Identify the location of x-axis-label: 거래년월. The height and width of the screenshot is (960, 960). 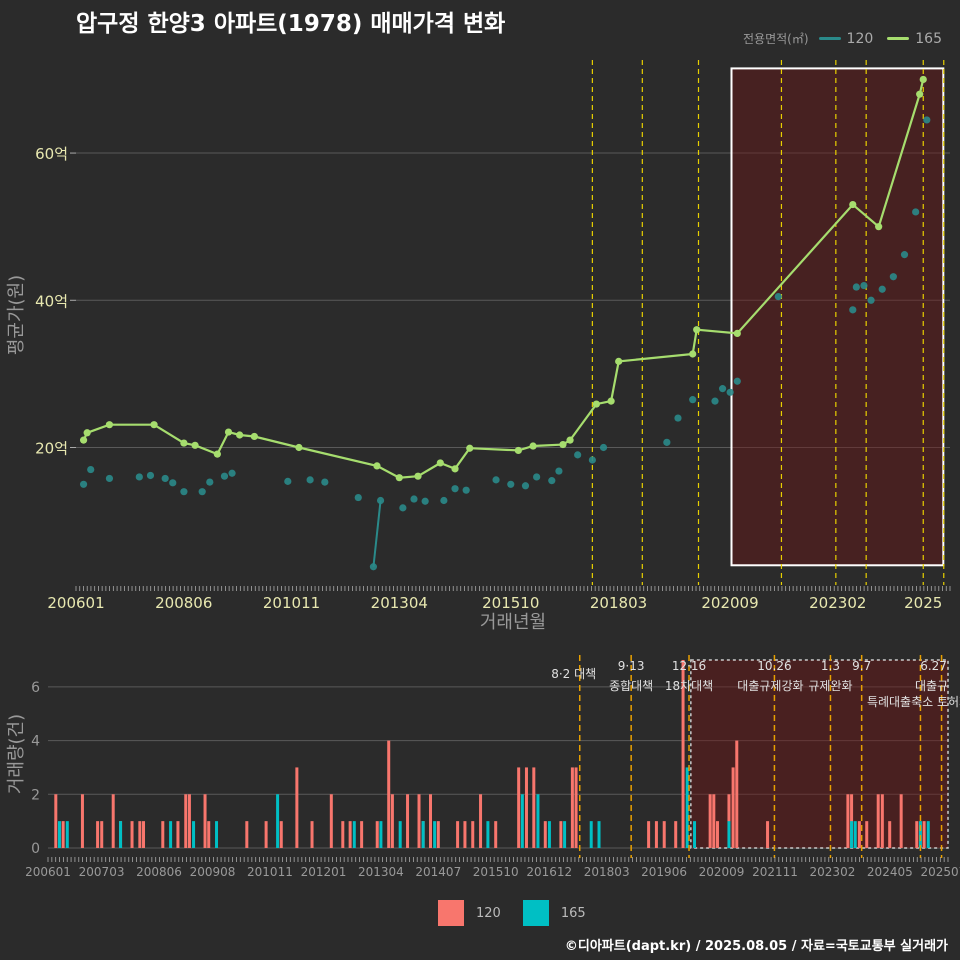
(513, 622).